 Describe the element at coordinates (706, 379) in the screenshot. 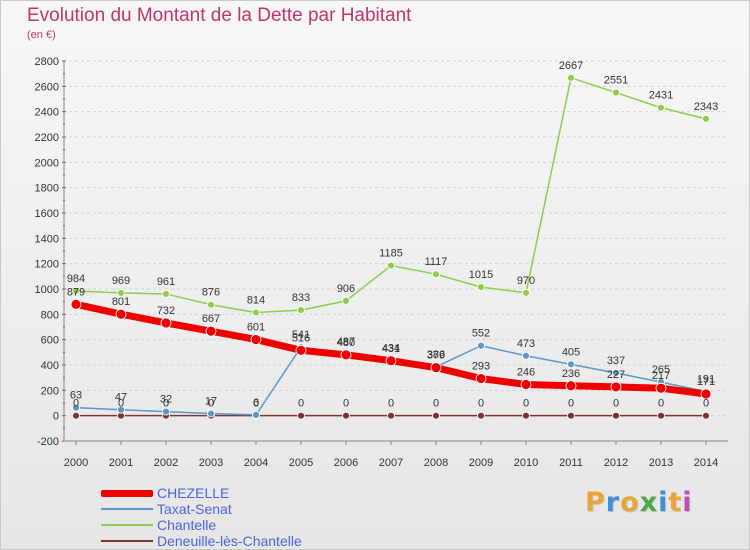

I see `data-label-taxat-senat: 191` at that location.